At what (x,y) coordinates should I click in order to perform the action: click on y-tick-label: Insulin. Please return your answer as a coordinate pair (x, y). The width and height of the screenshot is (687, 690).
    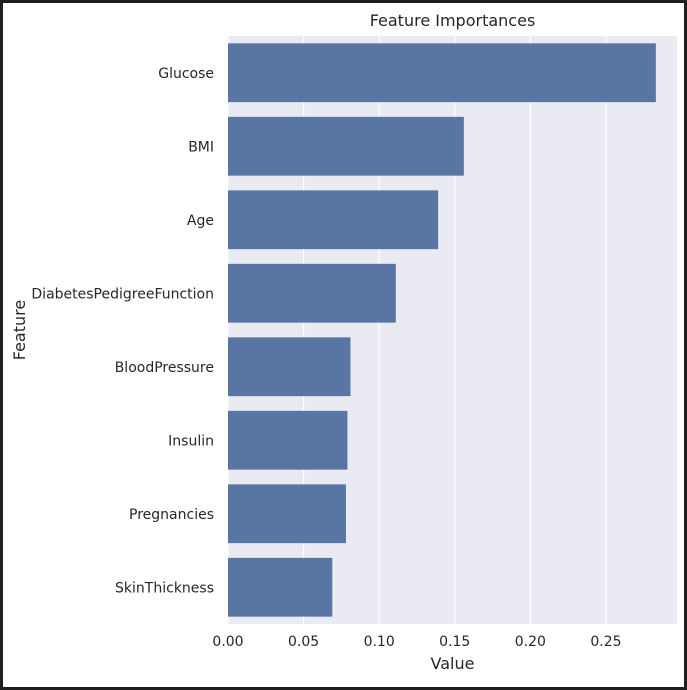
    Looking at the image, I should click on (191, 441).